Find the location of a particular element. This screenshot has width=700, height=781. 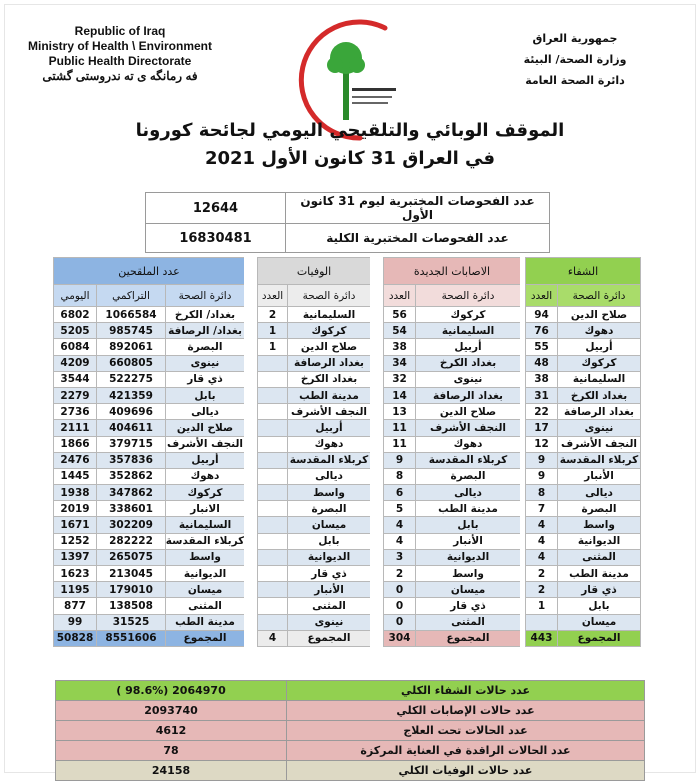

vaccinated-daily: 3544 is located at coordinates (75, 379).